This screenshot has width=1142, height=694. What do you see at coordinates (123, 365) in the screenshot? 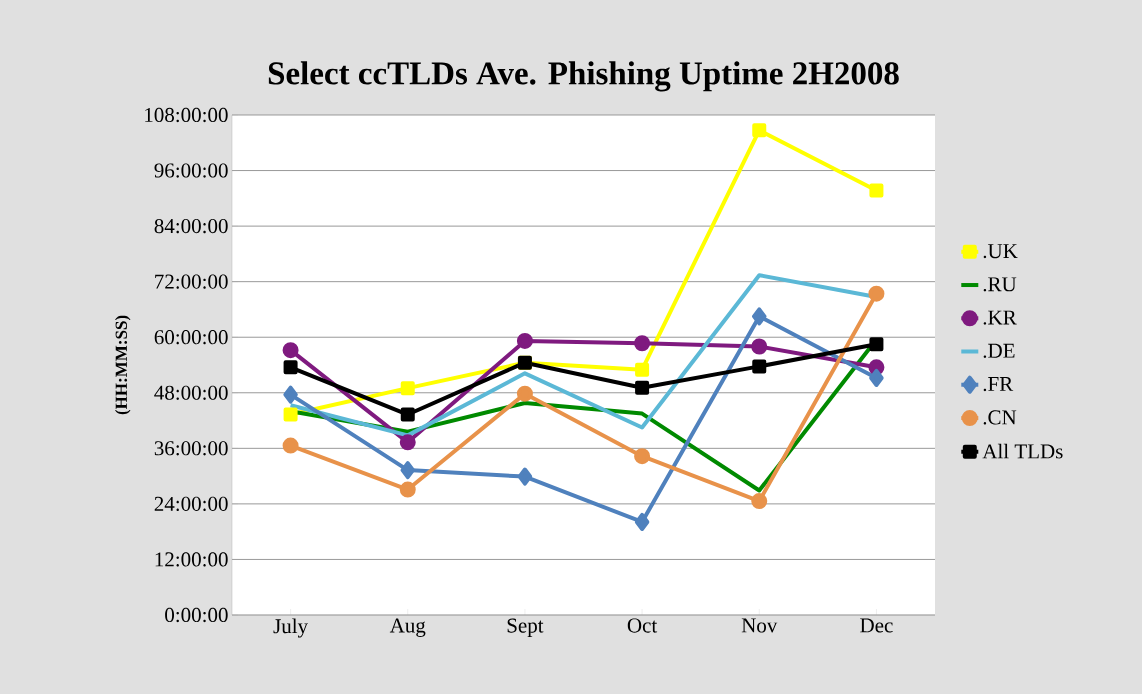
I see `y-axis-title: (HH:MM:SS)` at bounding box center [123, 365].